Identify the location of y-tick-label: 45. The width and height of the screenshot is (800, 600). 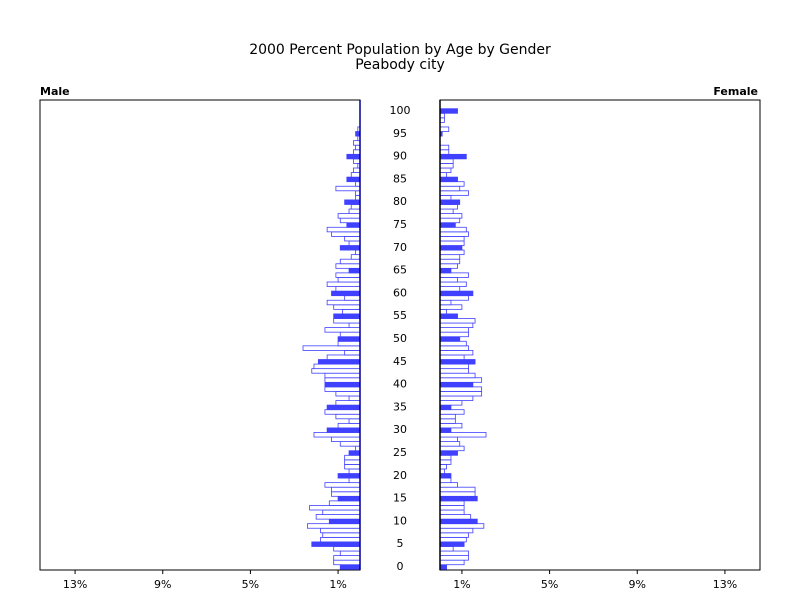
(400, 361).